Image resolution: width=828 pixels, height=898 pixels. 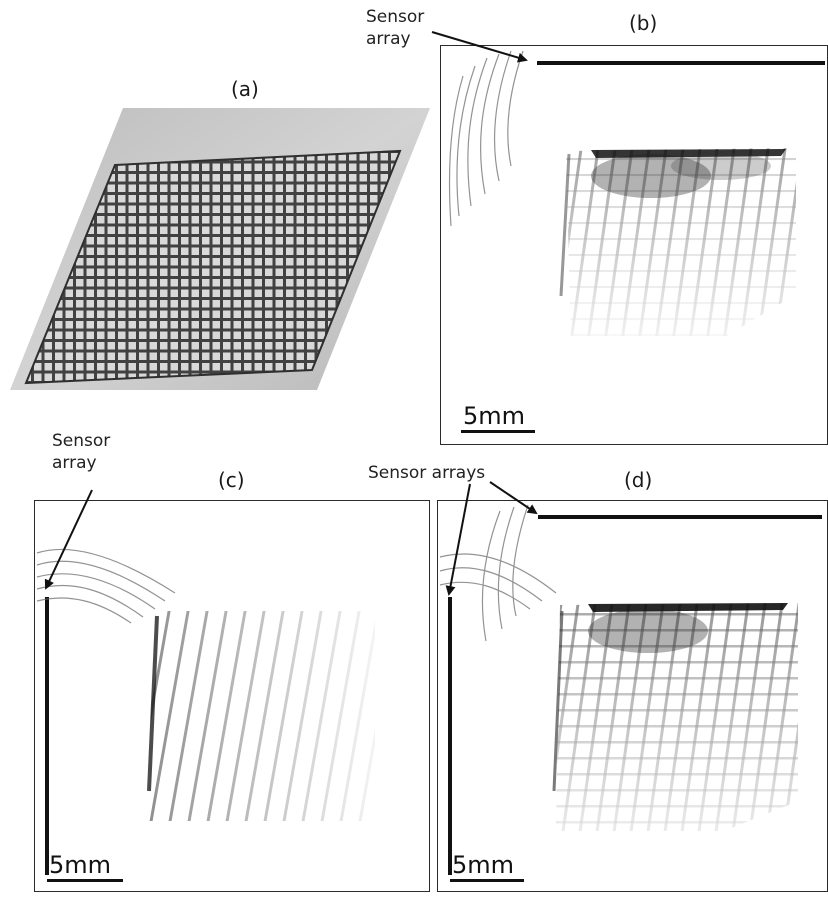 I want to click on sensor-array-arrow-c, so click(x=68, y=539).